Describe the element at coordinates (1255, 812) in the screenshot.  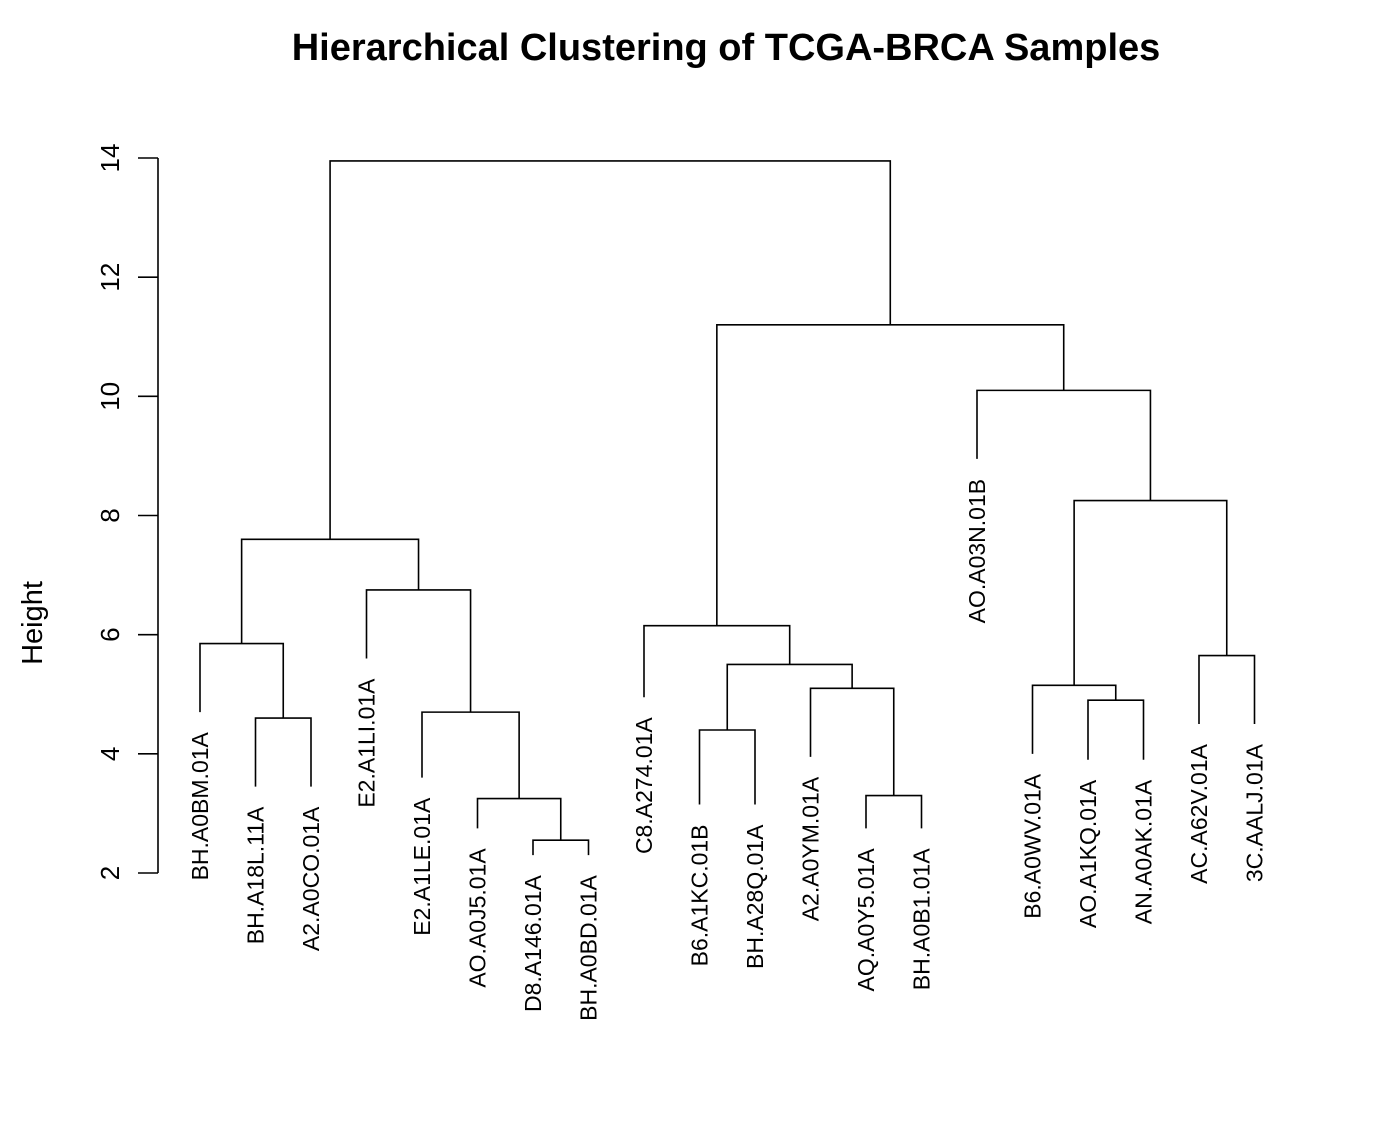
I see `leaf-label: 3C.AALJ.01A` at that location.